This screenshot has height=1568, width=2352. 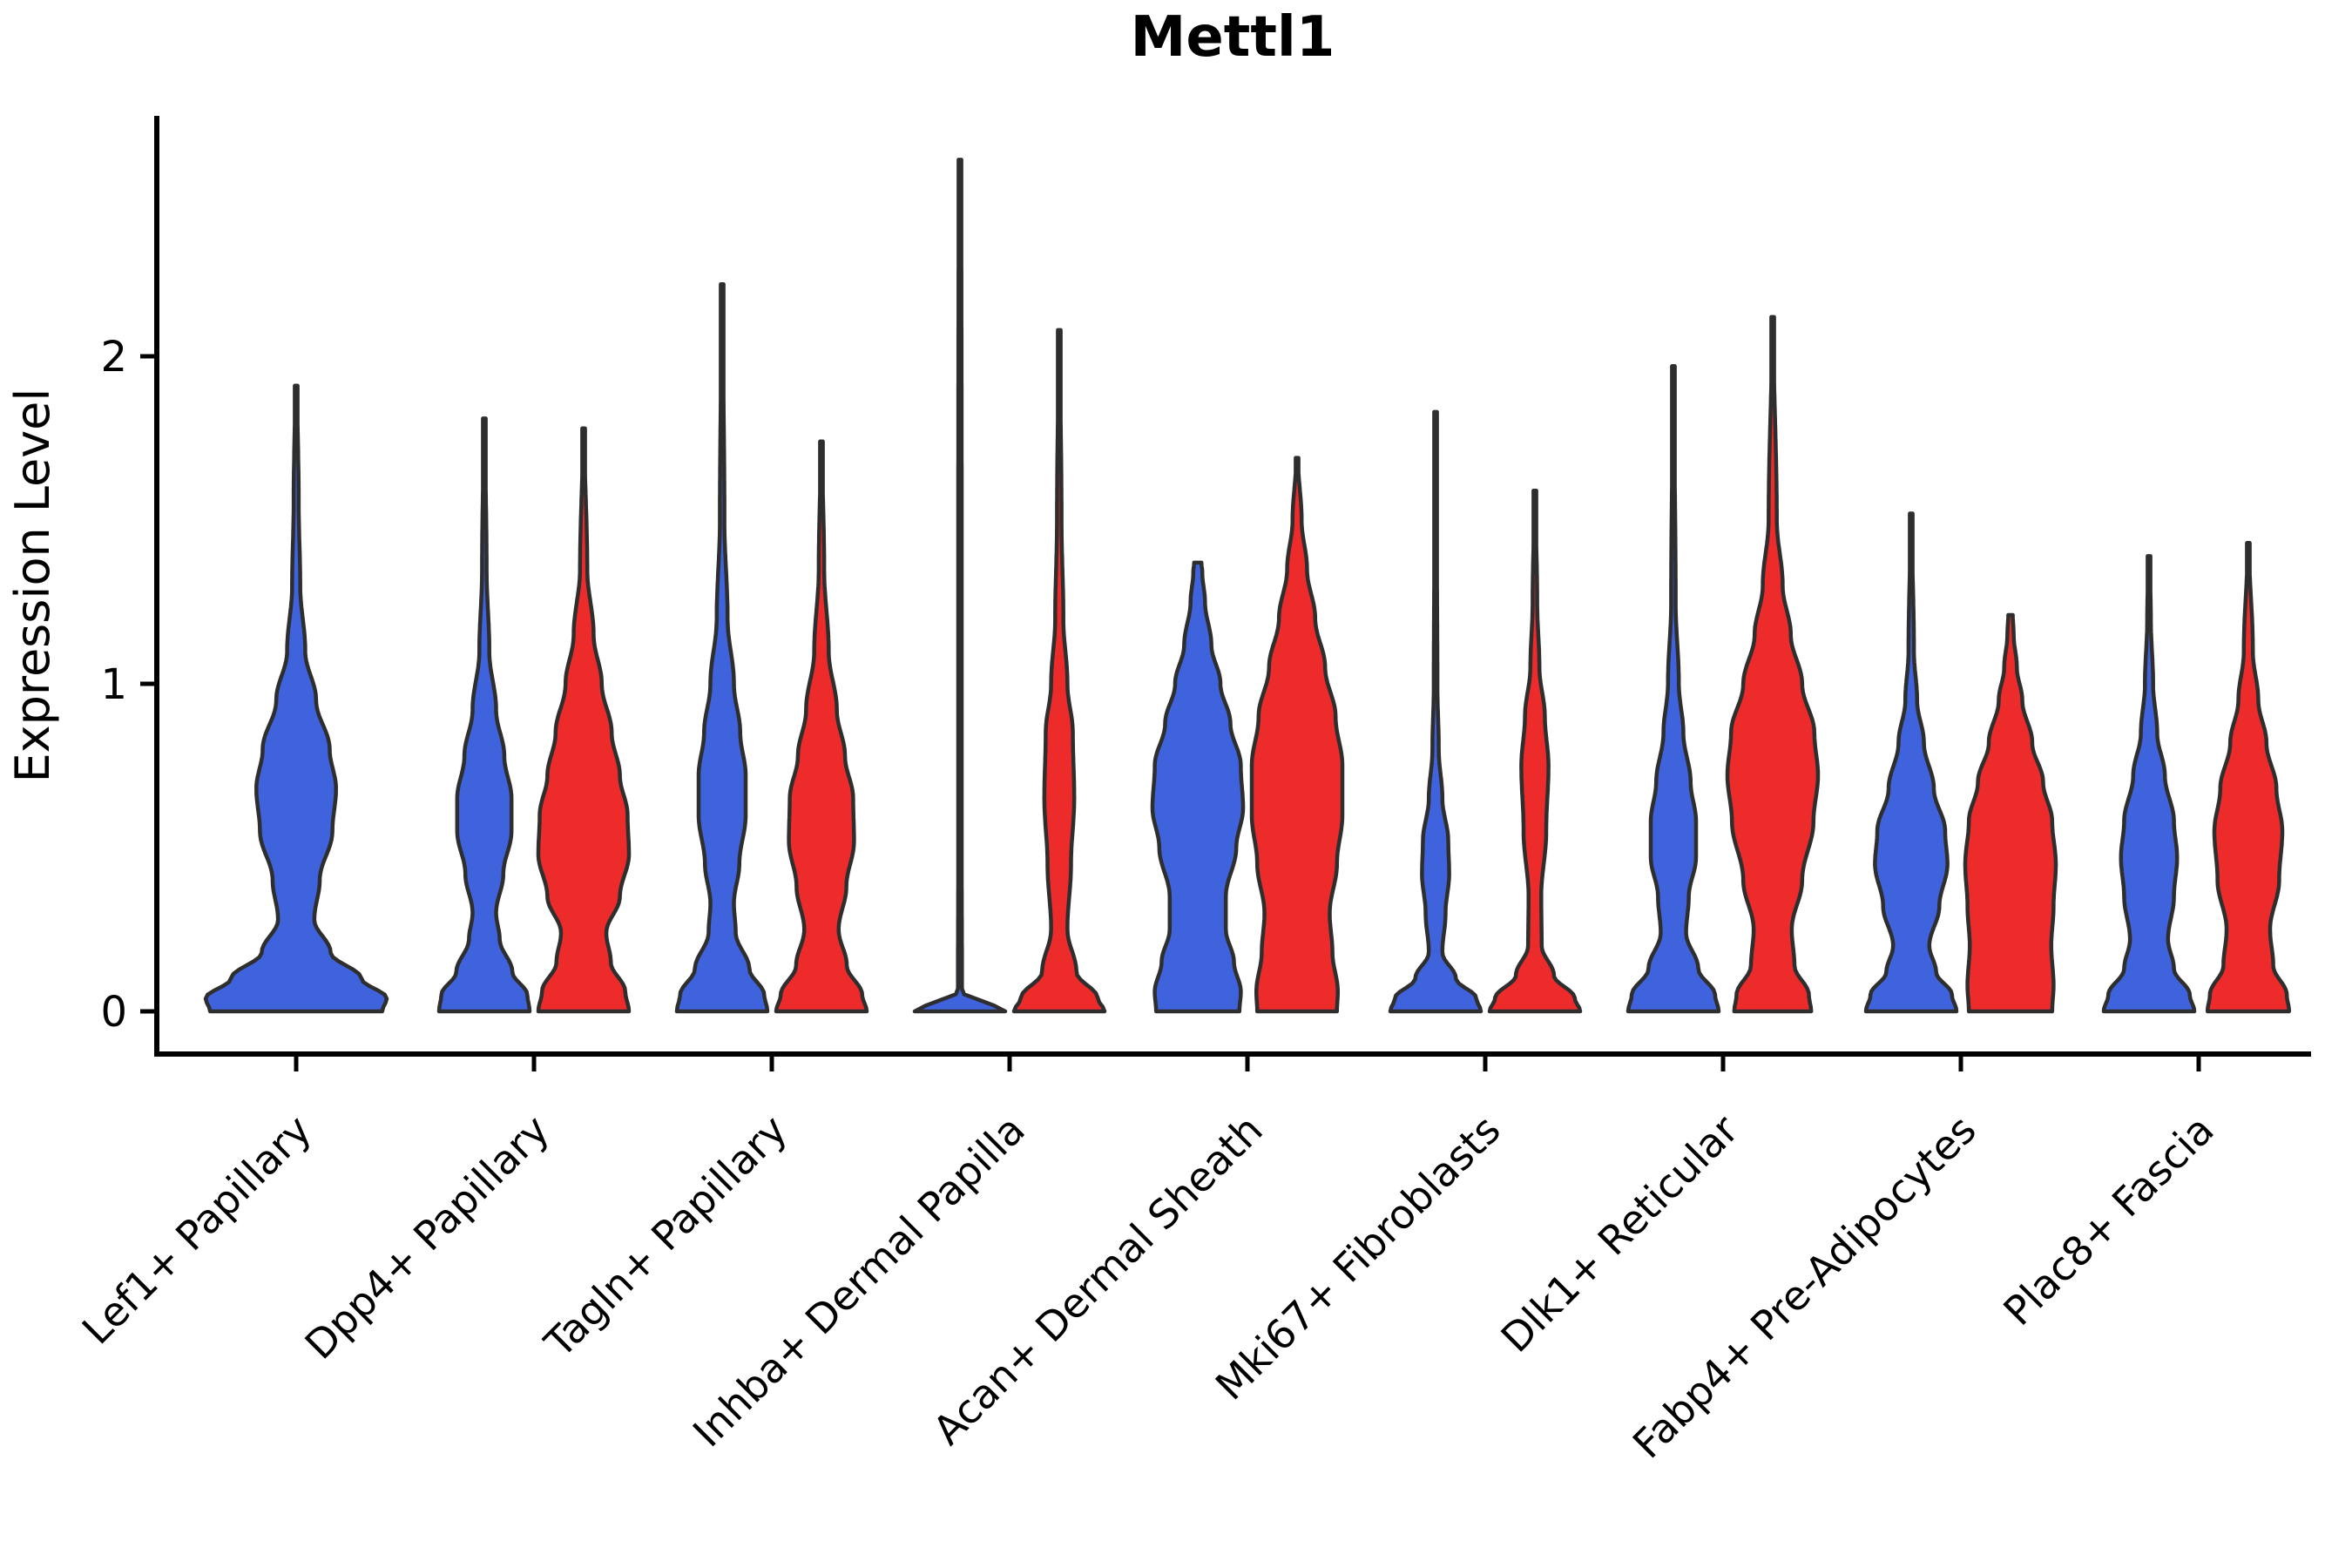 What do you see at coordinates (821, 726) in the screenshot?
I see `violin-tagln+-red` at bounding box center [821, 726].